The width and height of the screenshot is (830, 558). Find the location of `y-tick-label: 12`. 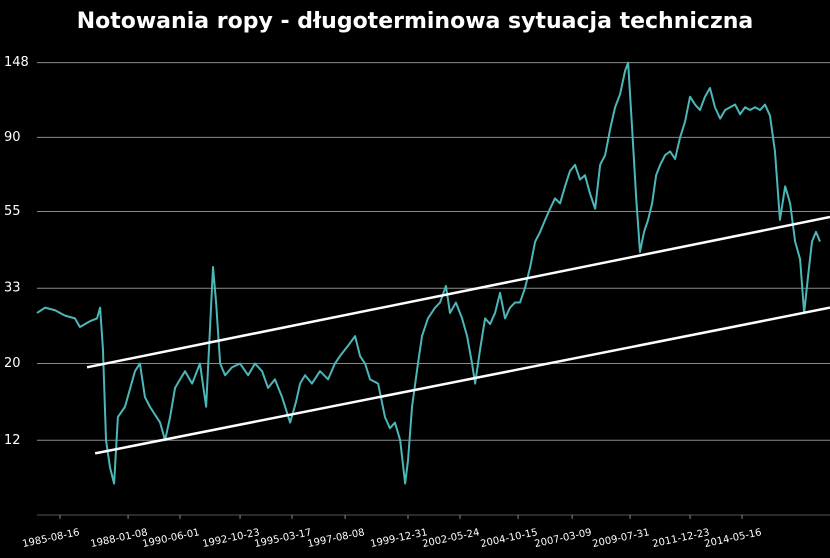

y-tick-label: 12 is located at coordinates (12, 440).